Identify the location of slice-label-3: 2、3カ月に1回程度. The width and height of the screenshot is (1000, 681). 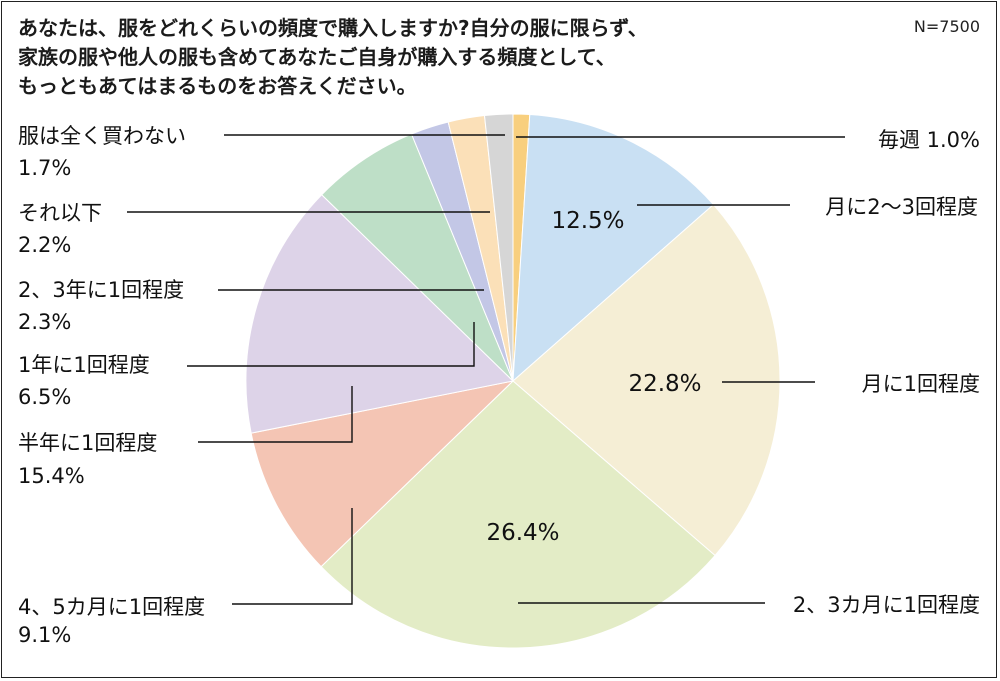
(886, 605).